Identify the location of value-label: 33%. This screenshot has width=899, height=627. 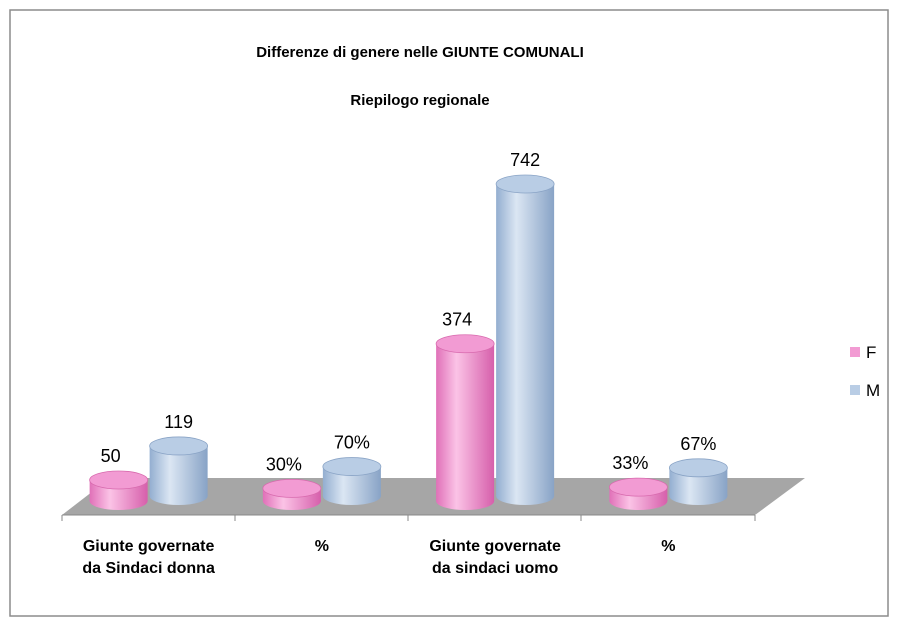
(630, 463).